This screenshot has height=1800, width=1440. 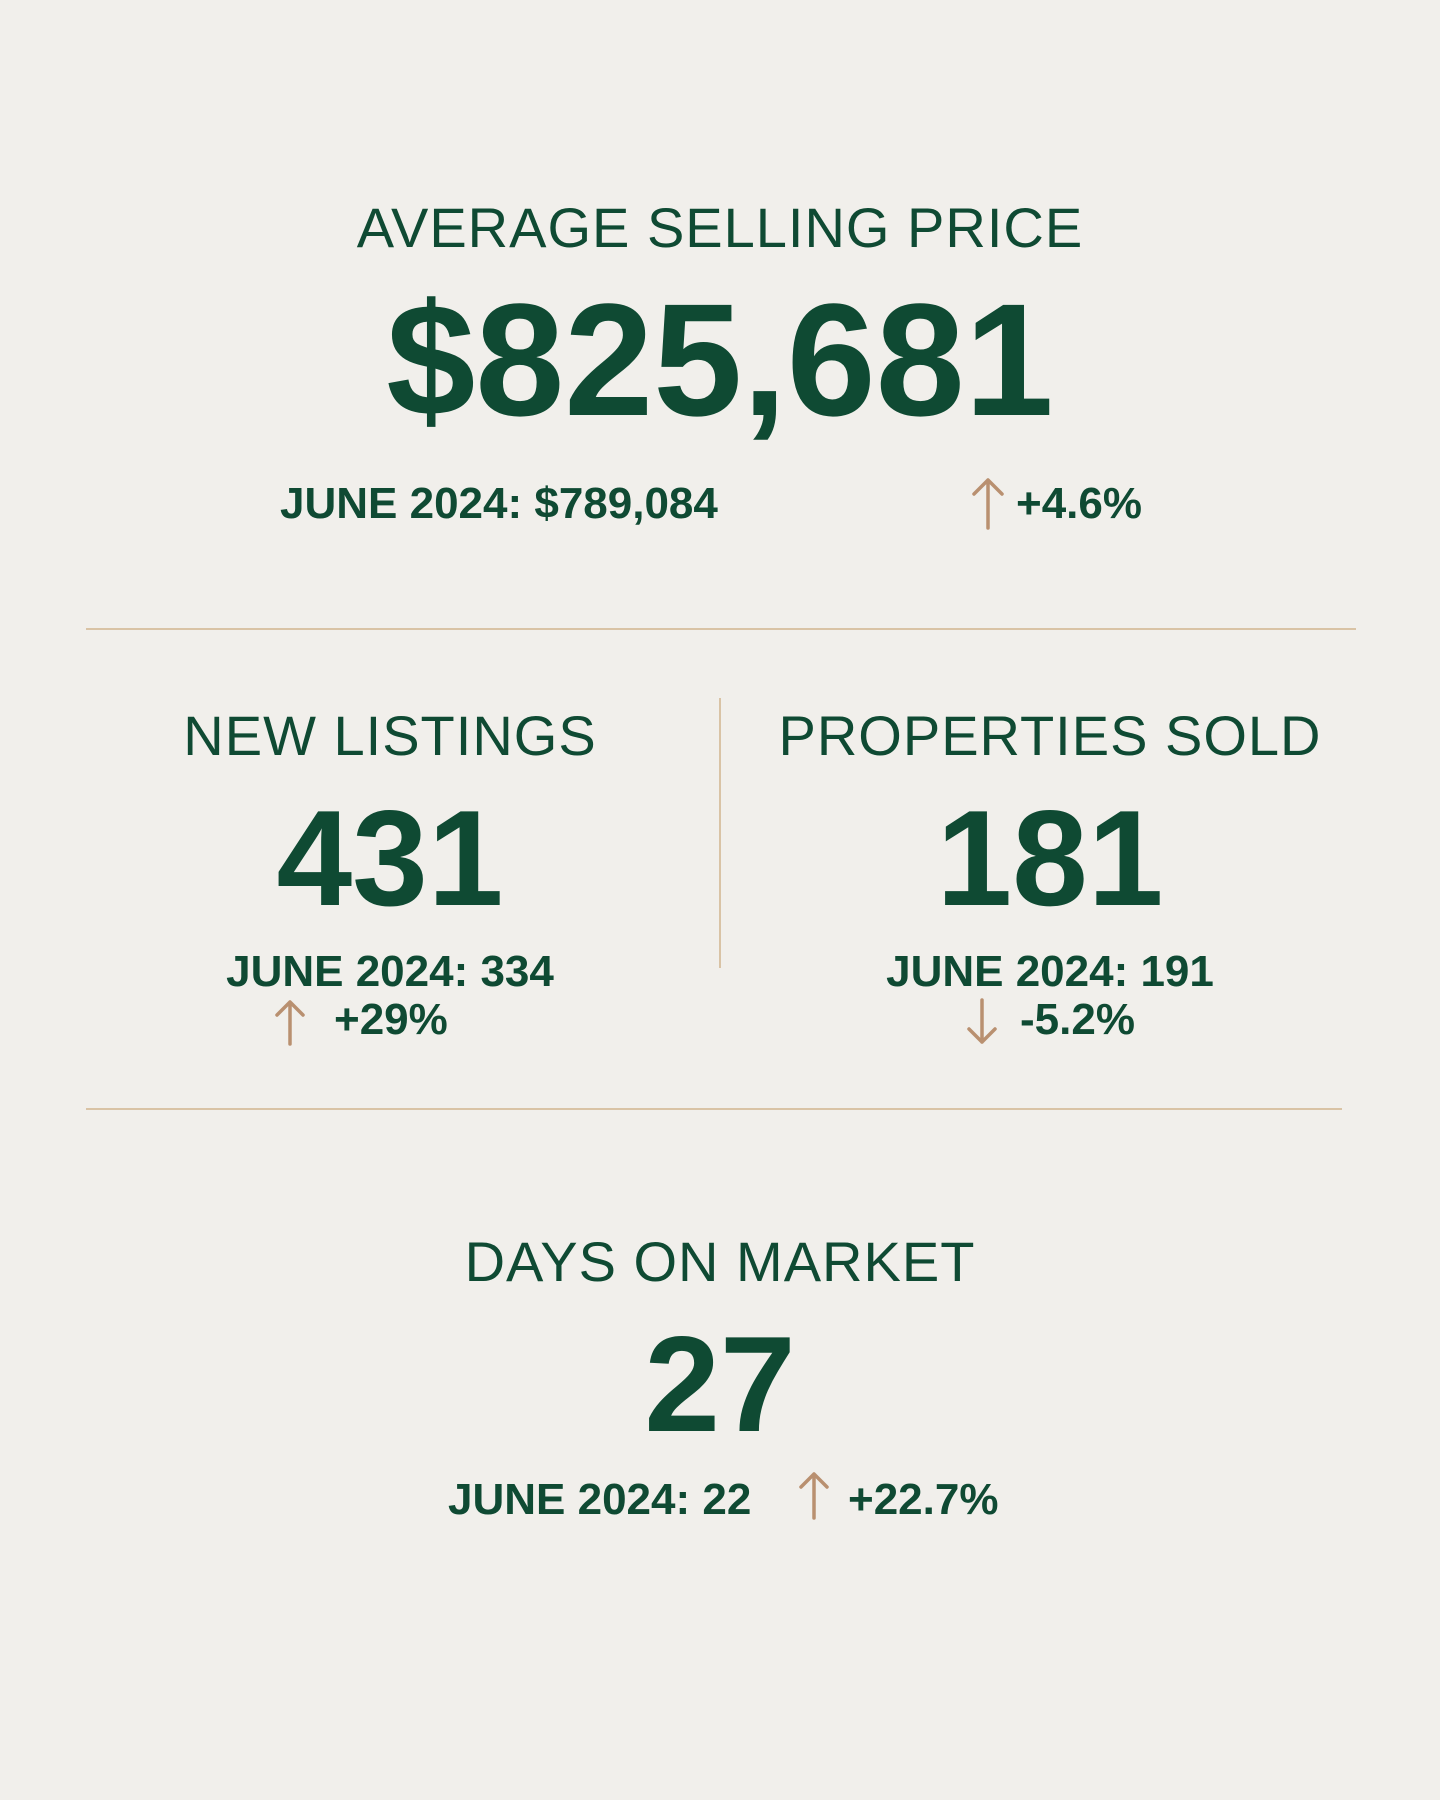 What do you see at coordinates (1079, 503) in the screenshot?
I see `average-selling-price-change: +4.6%` at bounding box center [1079, 503].